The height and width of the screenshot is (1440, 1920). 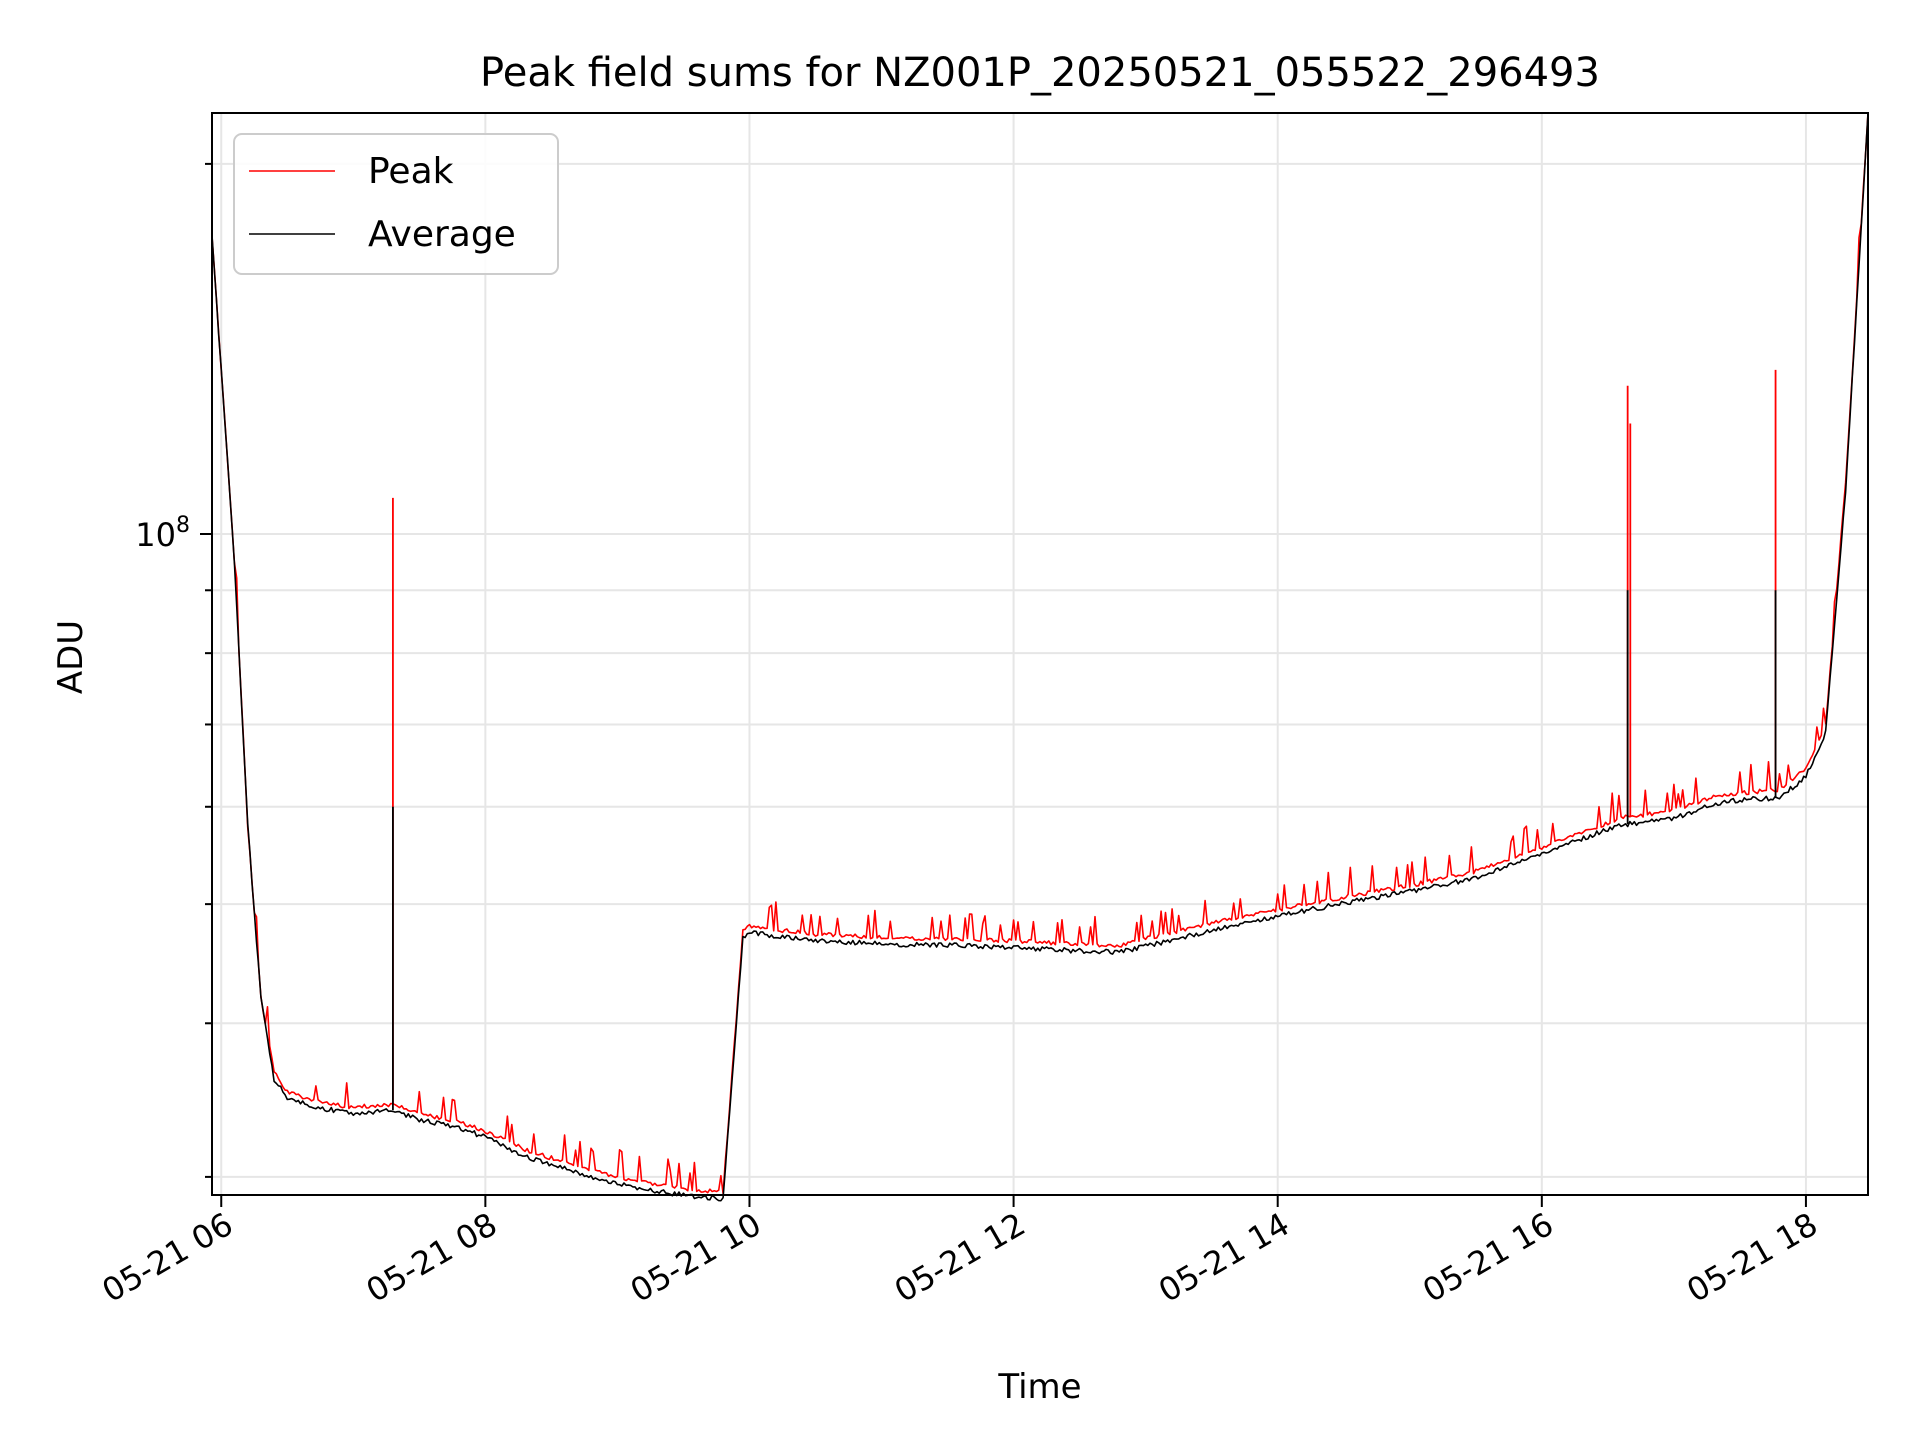 I want to click on legend: Peak Average, so click(x=396, y=204).